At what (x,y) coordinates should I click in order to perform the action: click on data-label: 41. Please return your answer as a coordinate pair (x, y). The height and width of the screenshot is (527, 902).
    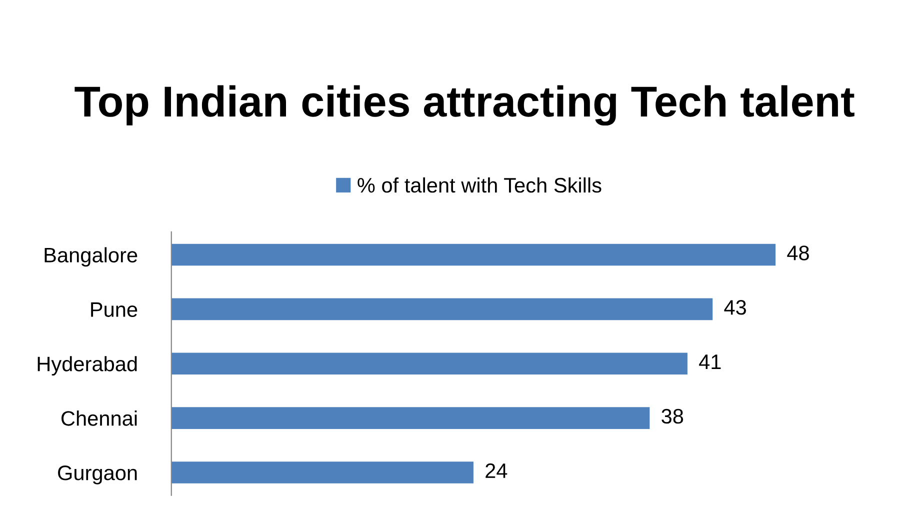
    Looking at the image, I should click on (710, 362).